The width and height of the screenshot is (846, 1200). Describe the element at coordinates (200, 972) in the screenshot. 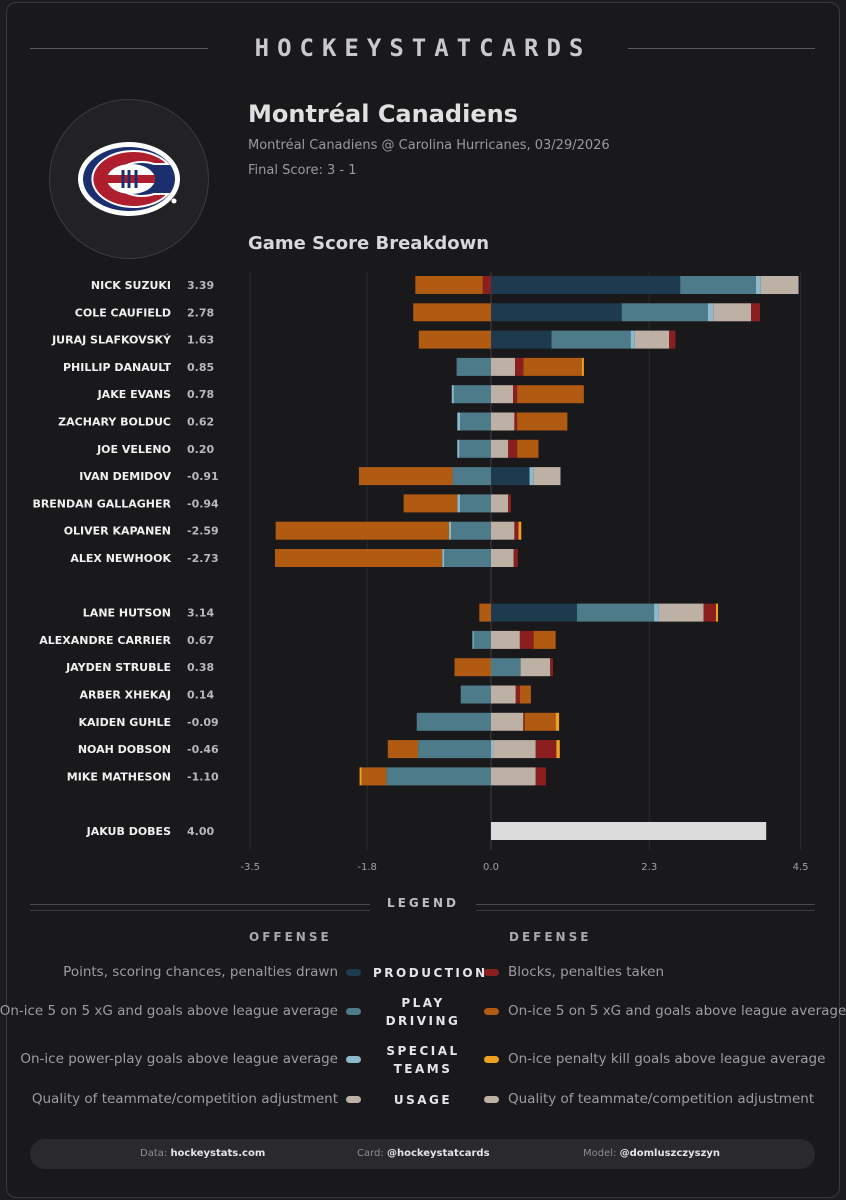

I see `legend-offense-desc: Points, scoring chances, penalties drawn` at that location.